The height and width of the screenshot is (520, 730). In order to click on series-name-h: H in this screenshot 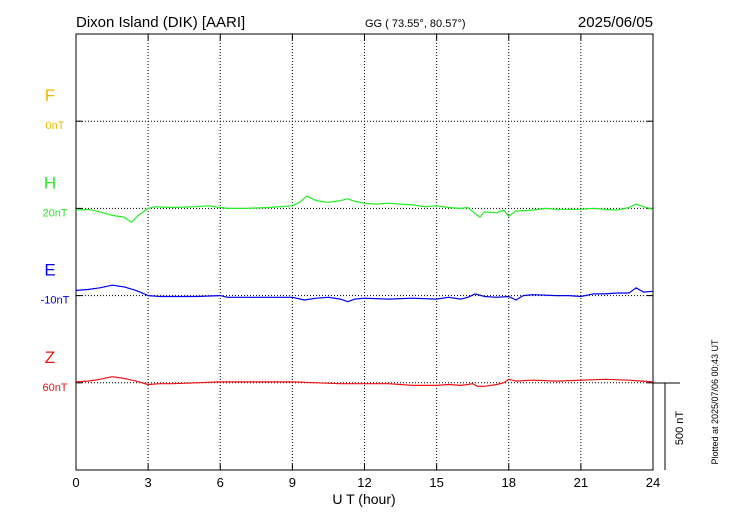, I will do `click(50, 182)`.